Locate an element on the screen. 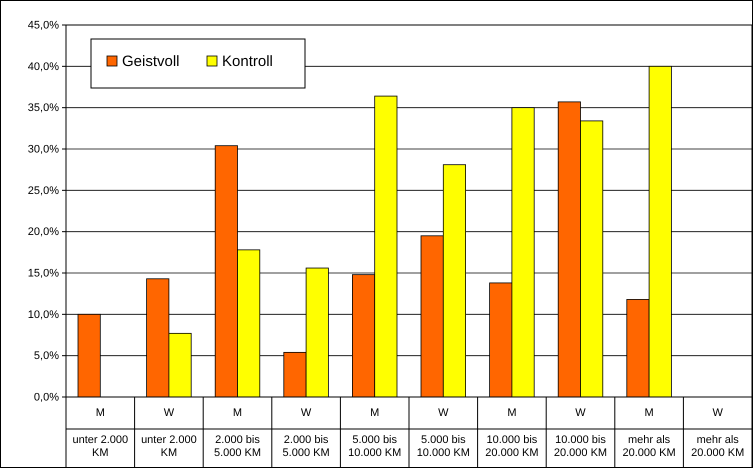 This screenshot has height=468, width=753. legend-label: Kontroll is located at coordinates (247, 61).